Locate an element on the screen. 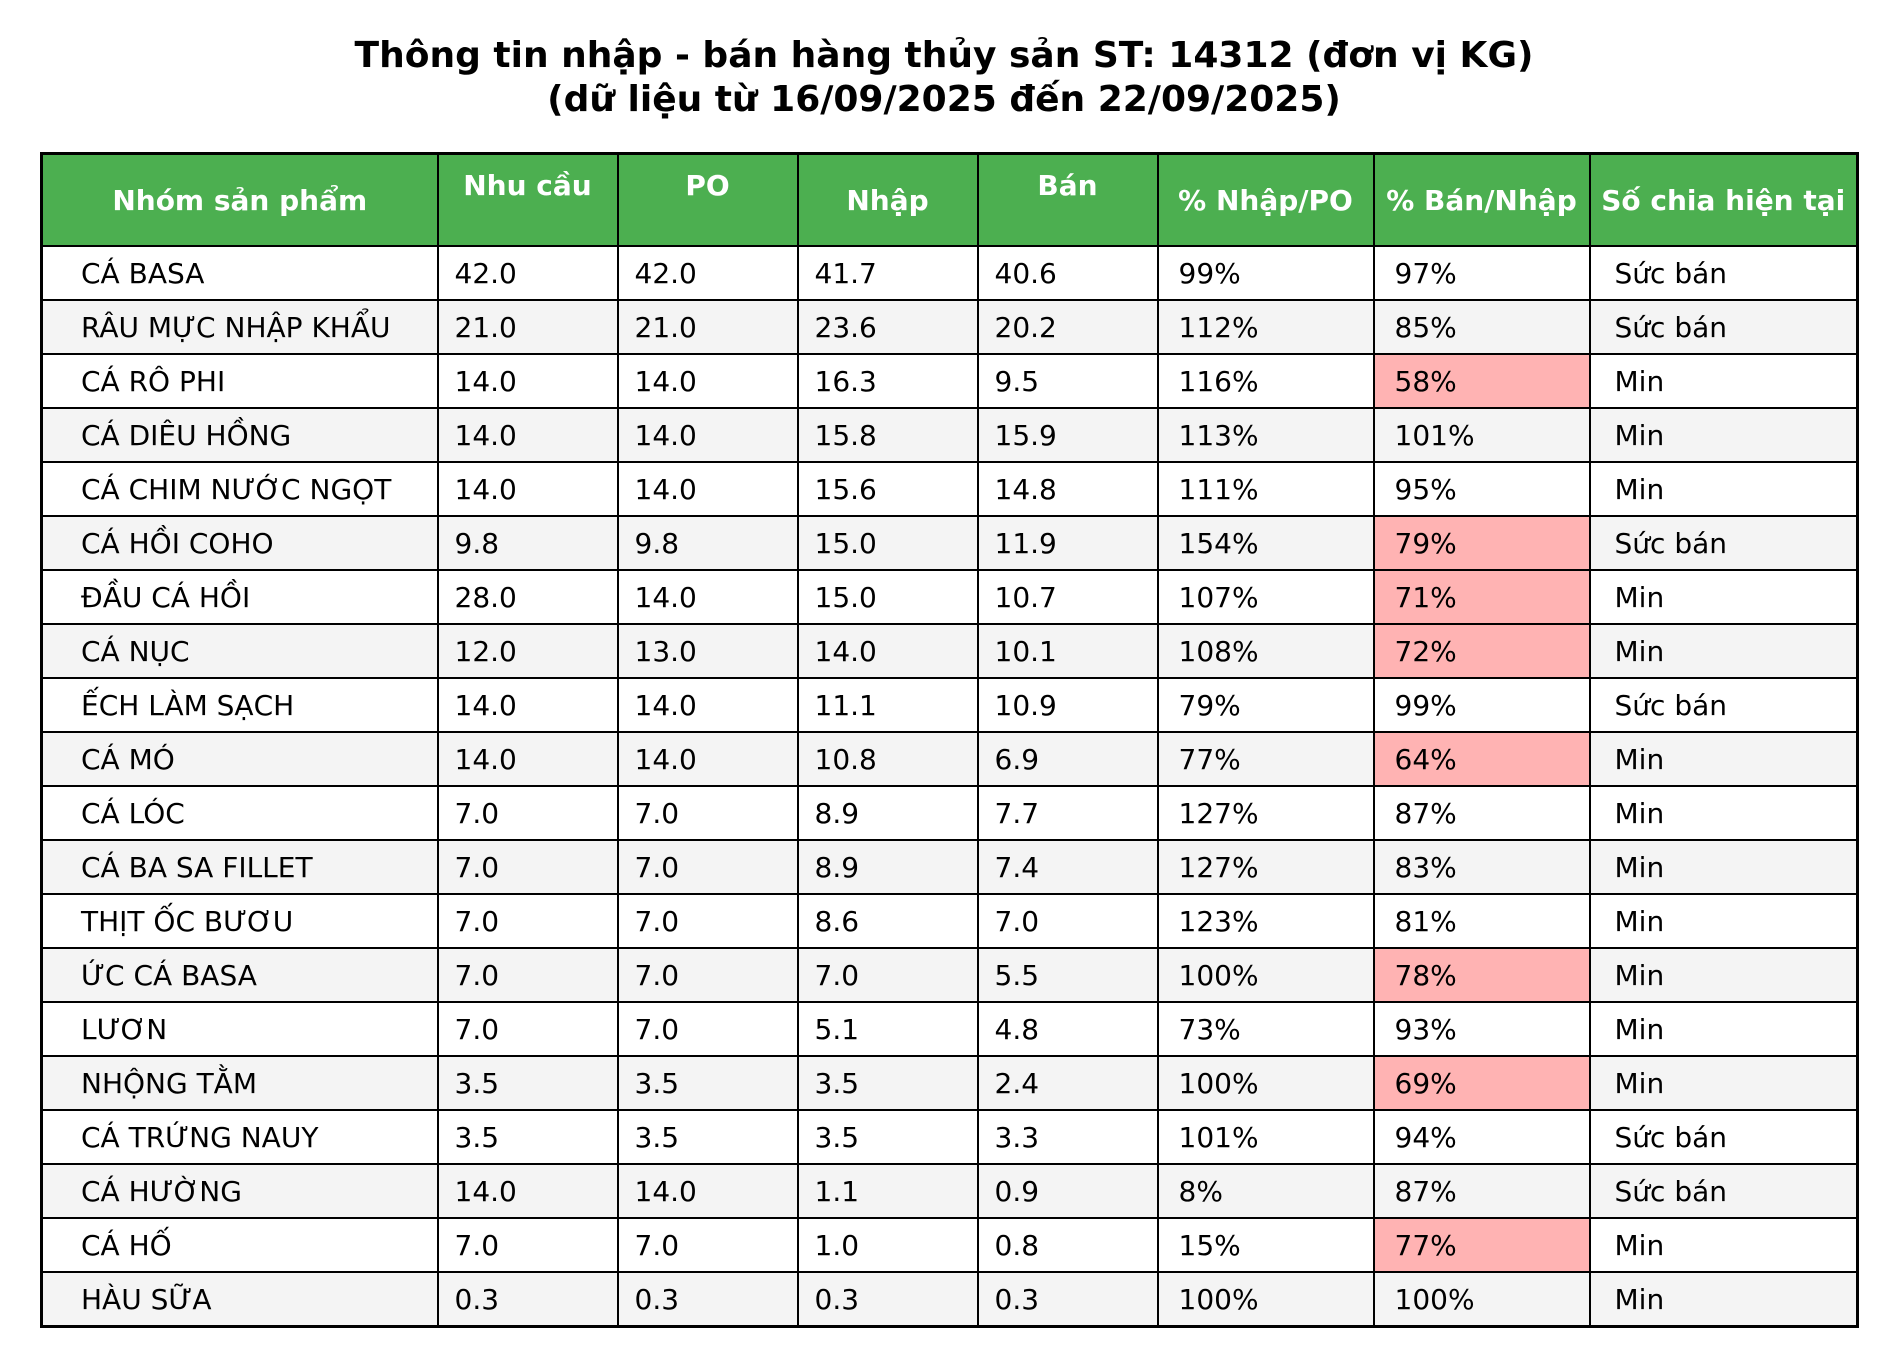 This screenshot has height=1347, width=1888. cell-sale: 0.3 is located at coordinates (1067, 1299).